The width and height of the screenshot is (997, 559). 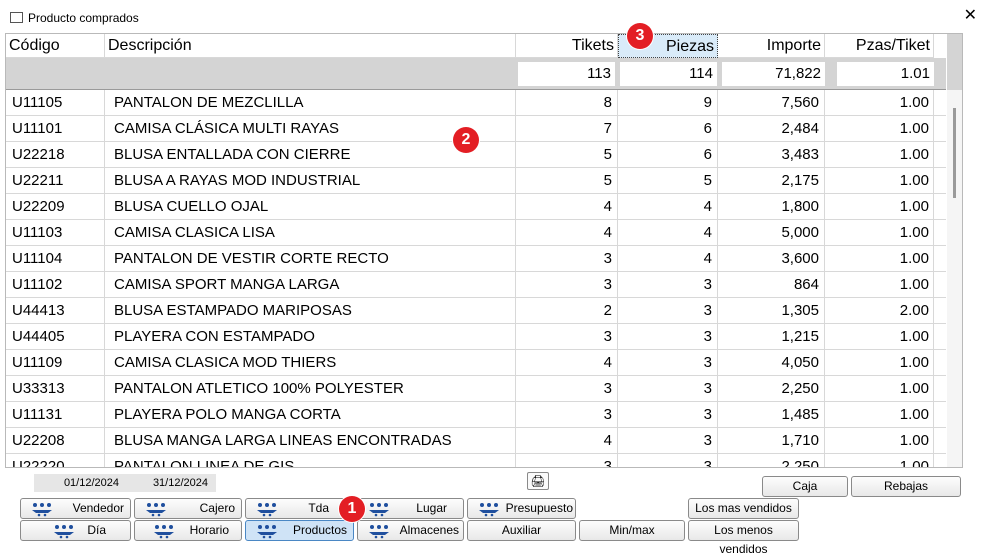 What do you see at coordinates (410, 530) in the screenshot?
I see `almacenes-button: Almacenes` at bounding box center [410, 530].